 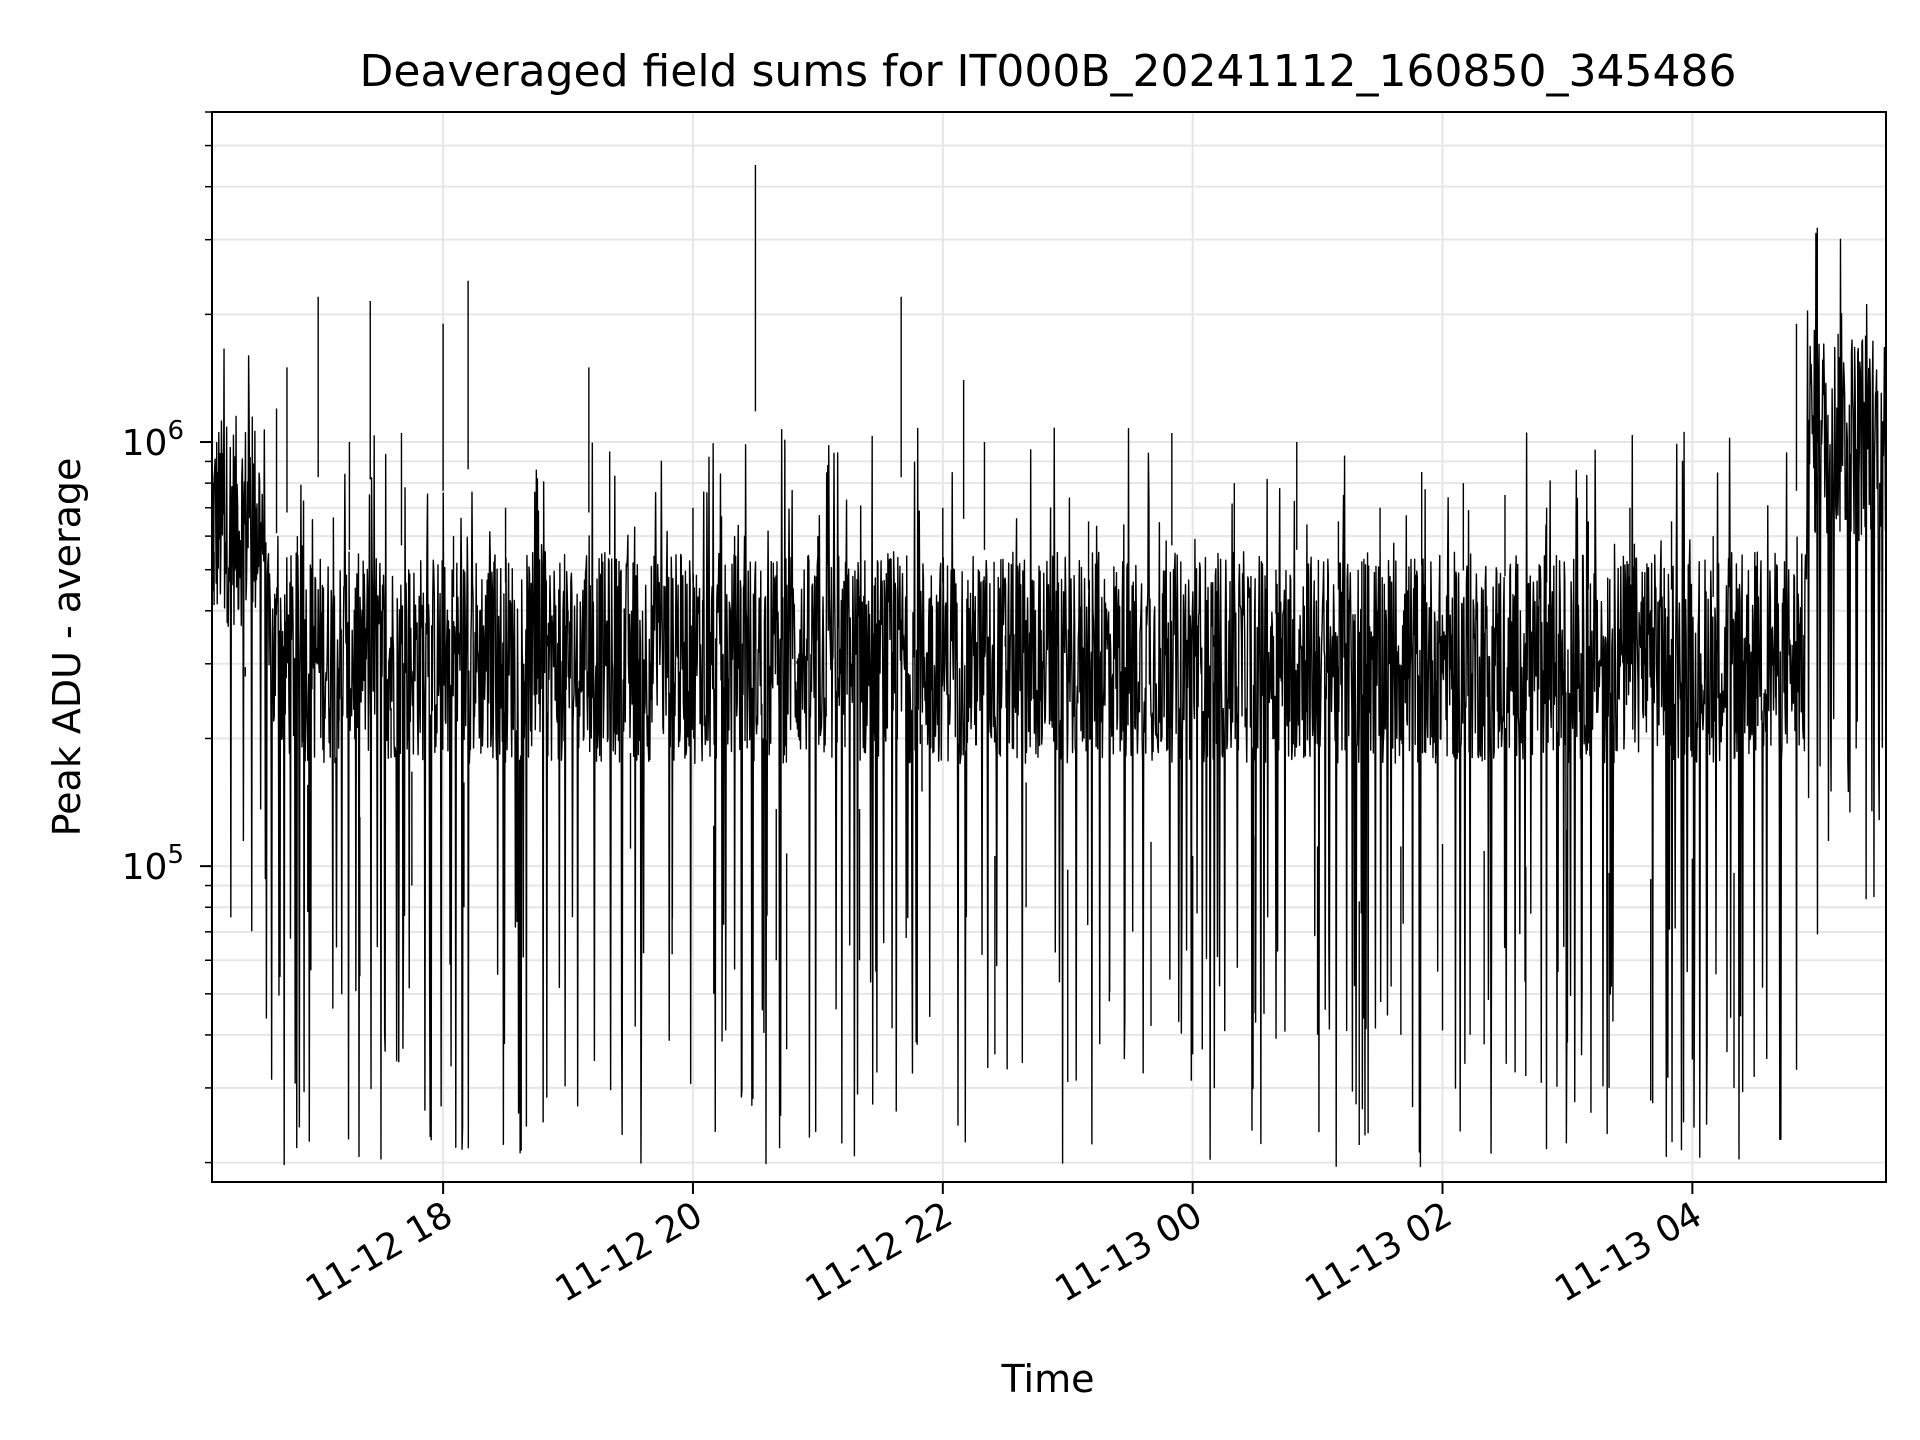 I want to click on x-axis-label: Time, so click(x=1048, y=1379).